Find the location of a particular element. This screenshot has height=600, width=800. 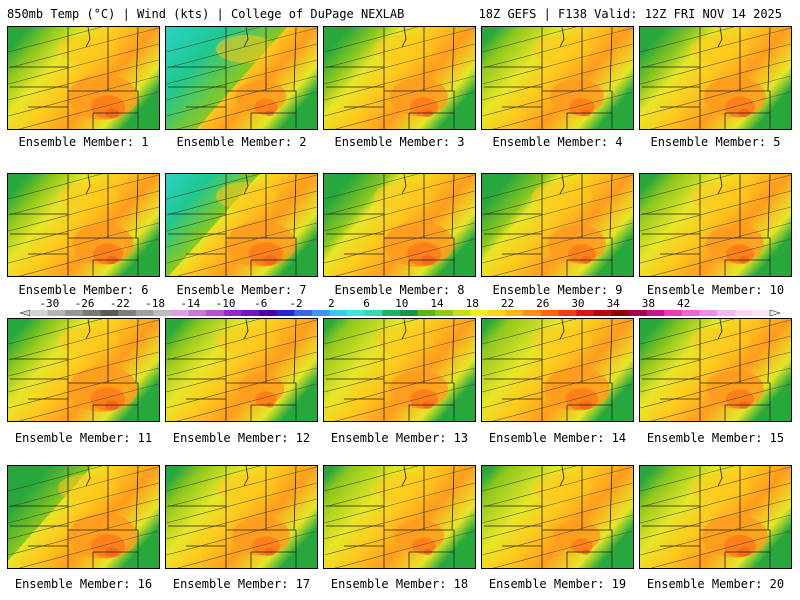

colorbar-tick-label: 42 is located at coordinates (683, 303).